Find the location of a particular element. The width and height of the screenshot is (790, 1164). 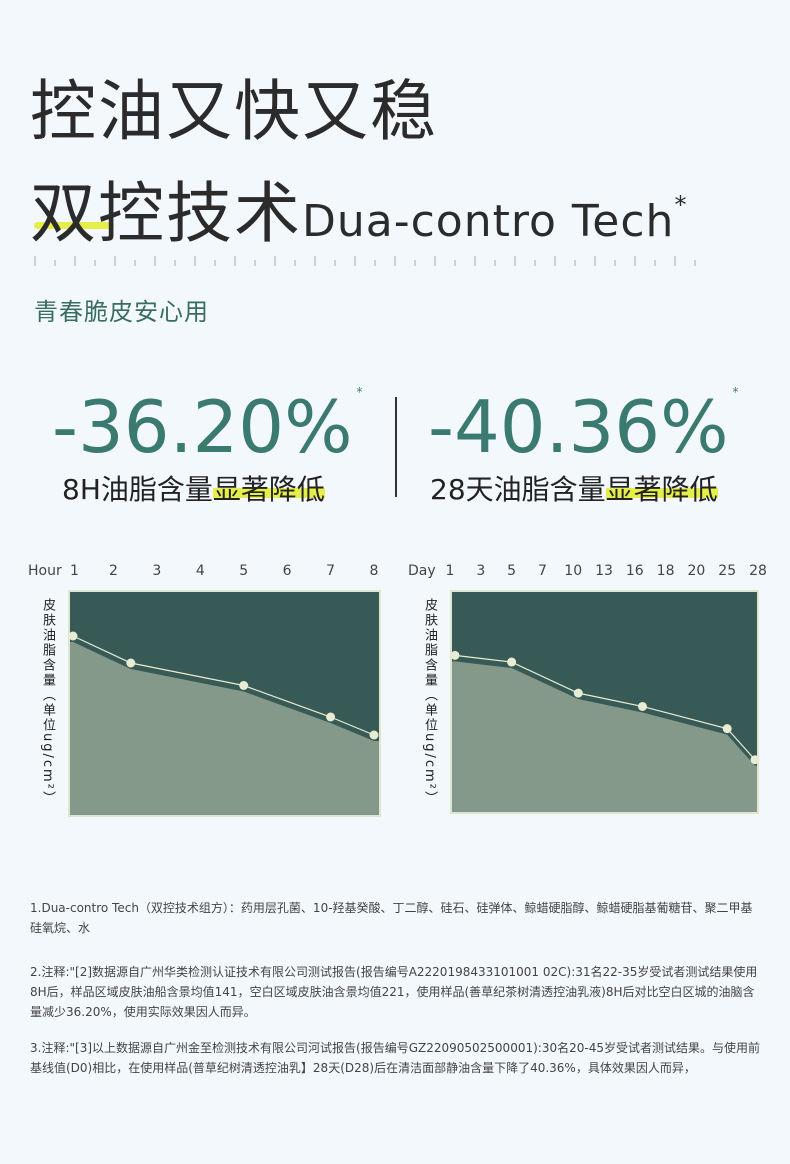

subtitle: 青春脆皮安心用 is located at coordinates (121, 312).